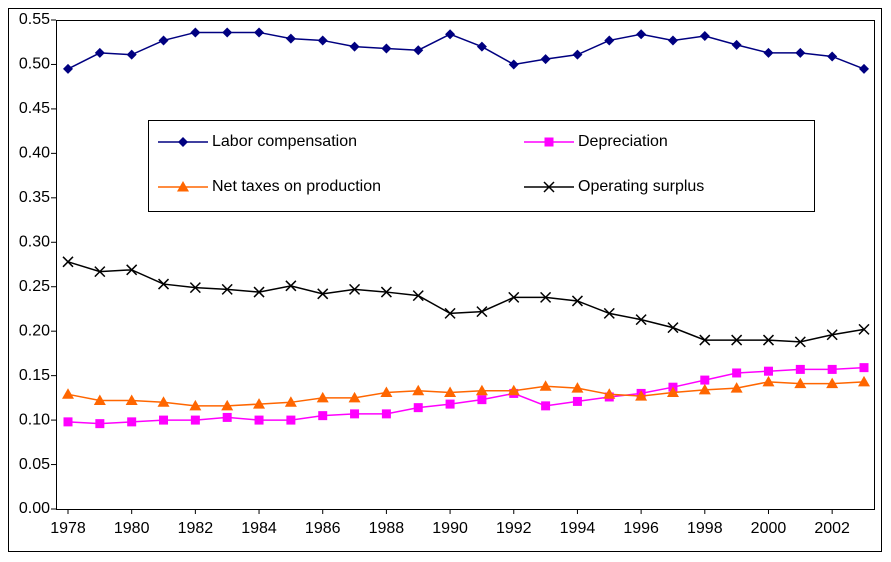 Image resolution: width=891 pixels, height=562 pixels. What do you see at coordinates (34, 241) in the screenshot?
I see `y-tick-label: 0.30` at bounding box center [34, 241].